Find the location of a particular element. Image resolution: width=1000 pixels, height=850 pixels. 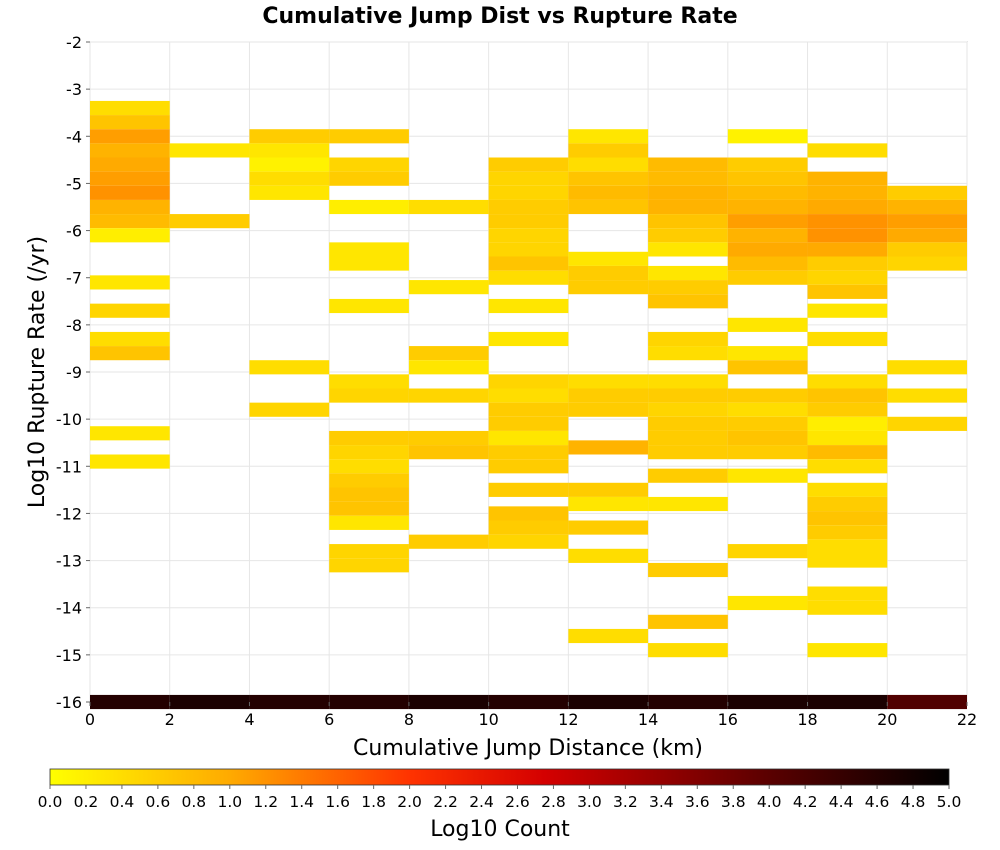

x-tick-label: 0 is located at coordinates (90, 719).